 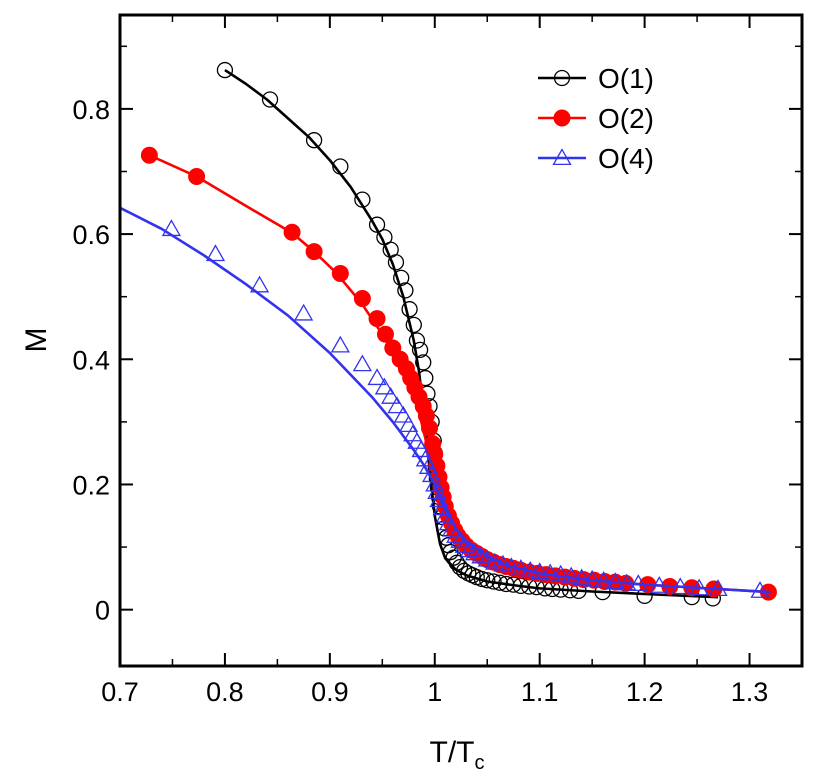 I want to click on legend-entry: O(1), so click(x=596, y=78).